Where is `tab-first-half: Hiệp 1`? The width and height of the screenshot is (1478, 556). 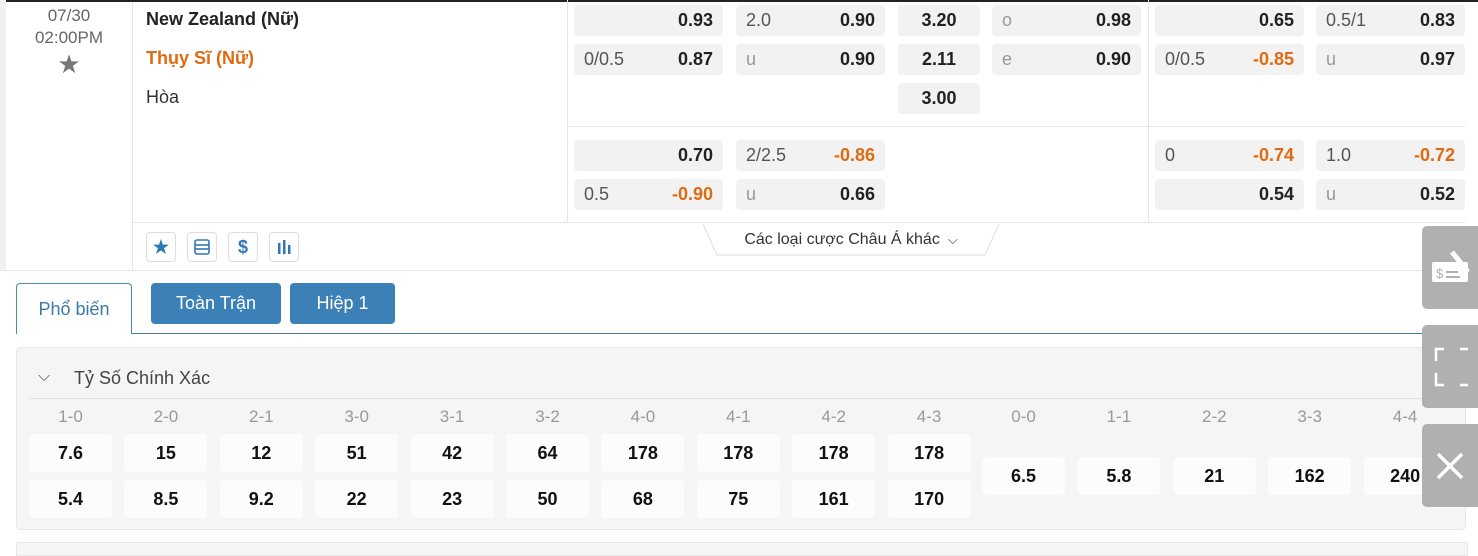
tab-first-half: Hiệp 1 is located at coordinates (342, 303).